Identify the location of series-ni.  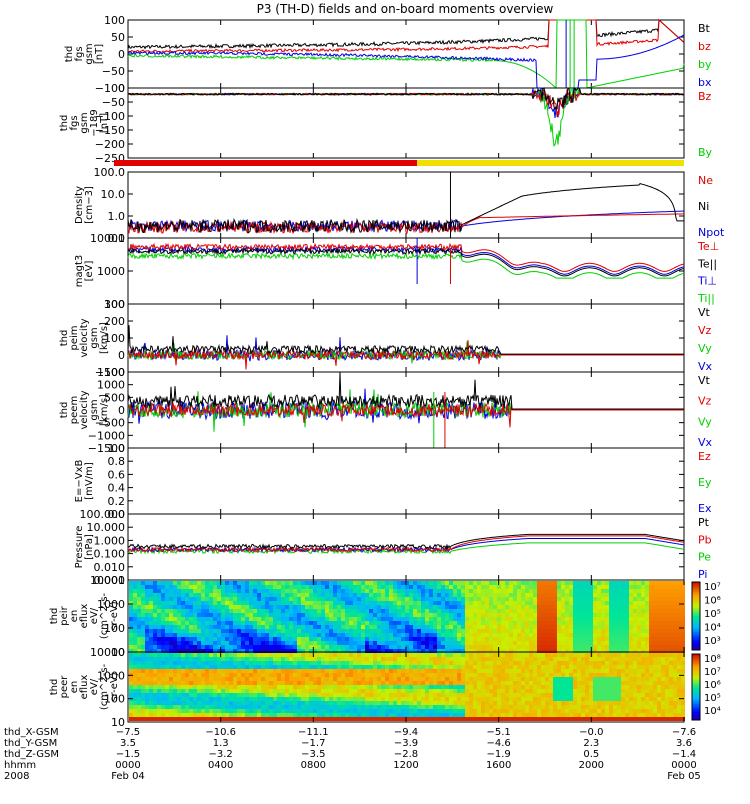
(406, 208).